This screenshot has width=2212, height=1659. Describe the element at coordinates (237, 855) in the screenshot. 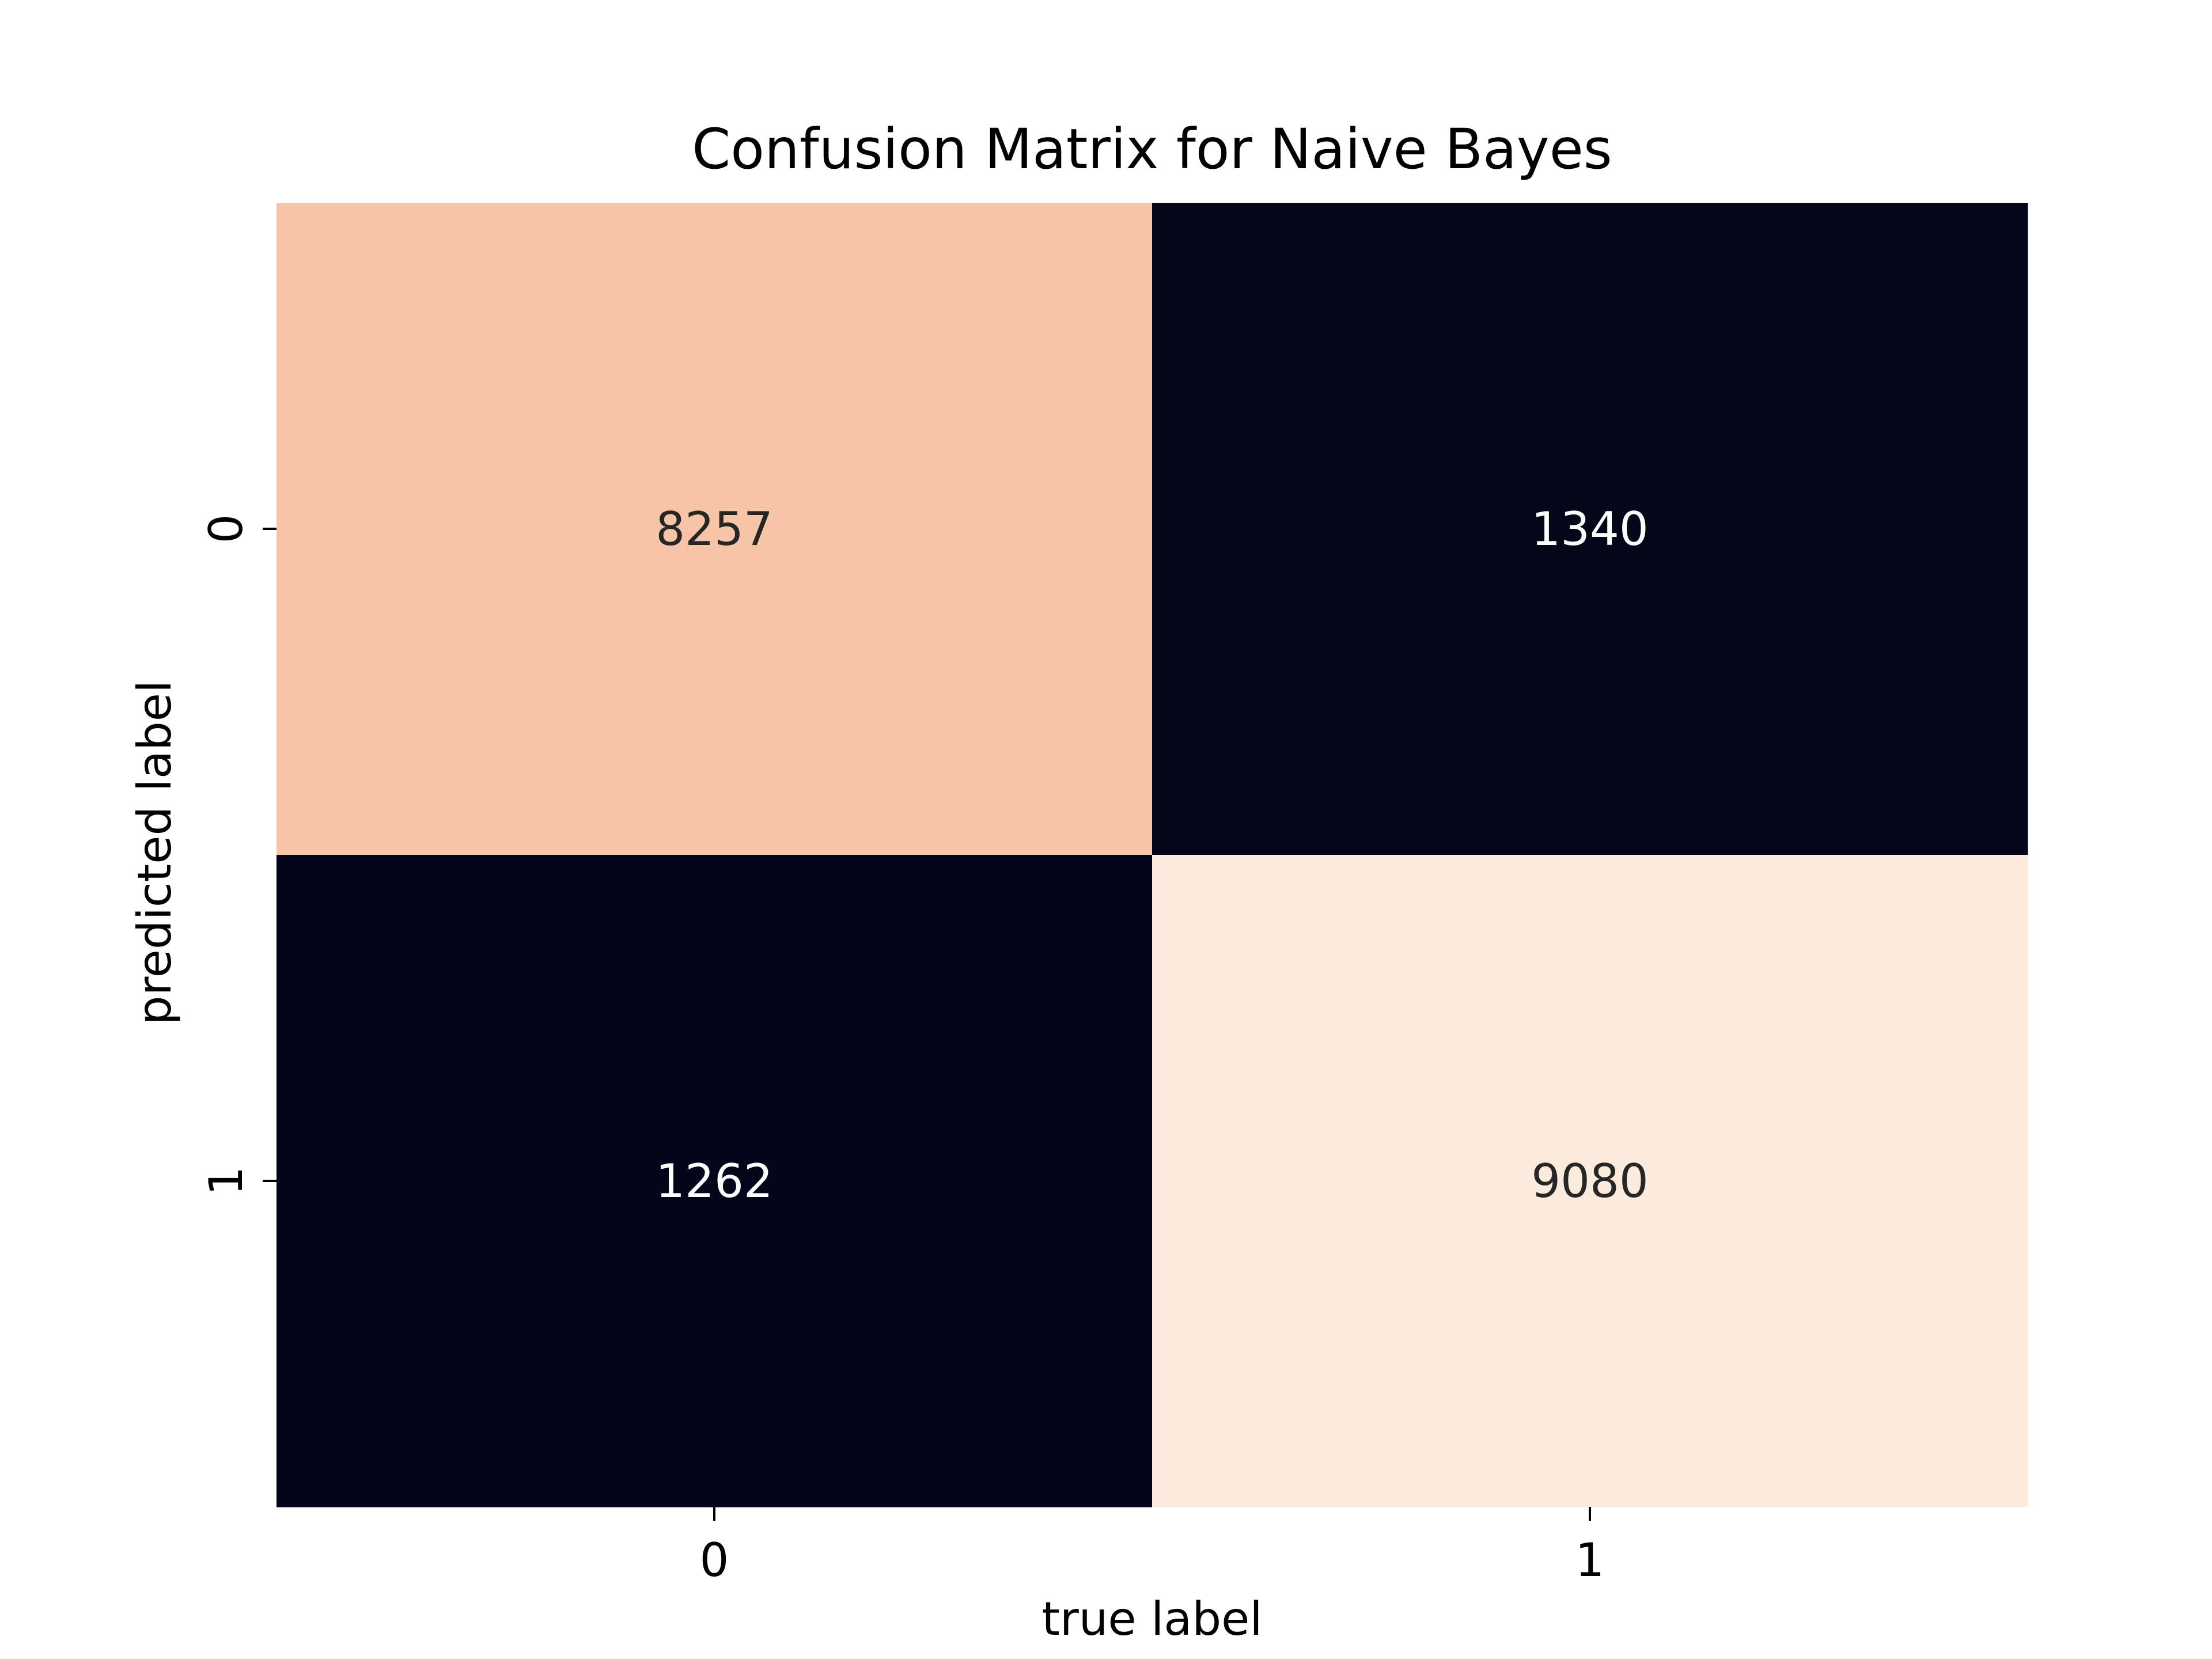

I see `y-axis-ticks: 01` at that location.